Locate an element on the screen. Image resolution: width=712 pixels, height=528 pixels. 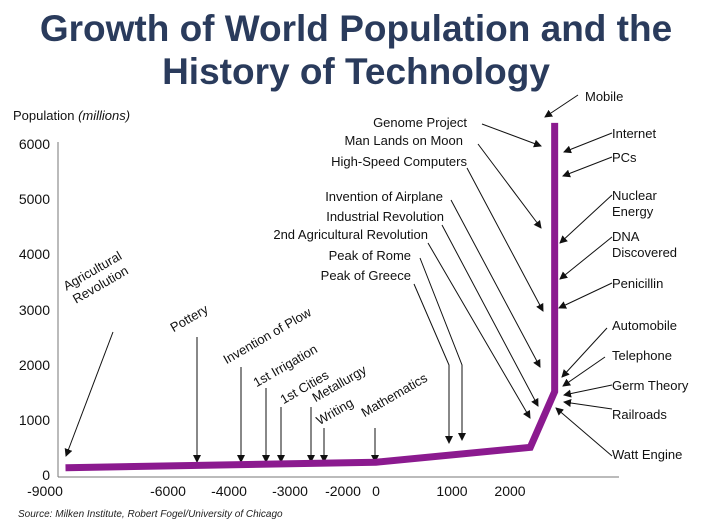
annotation-label: Mobile is located at coordinates (604, 96).